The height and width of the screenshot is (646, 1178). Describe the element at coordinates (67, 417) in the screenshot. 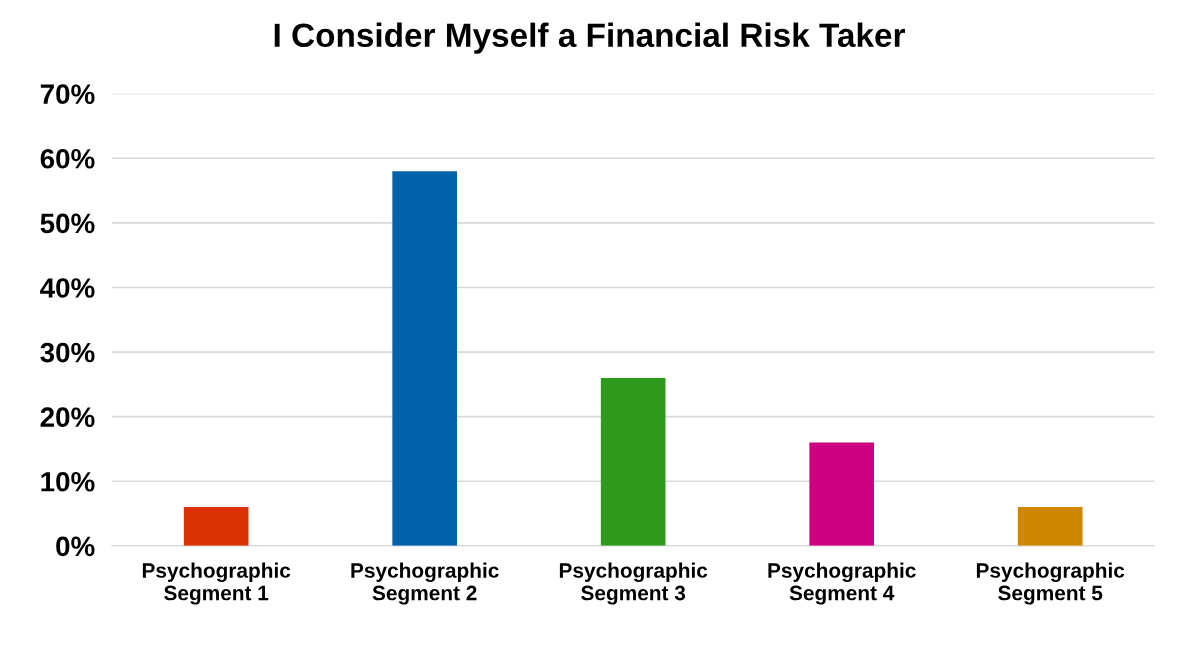

I see `y-tick-label: 20%` at that location.